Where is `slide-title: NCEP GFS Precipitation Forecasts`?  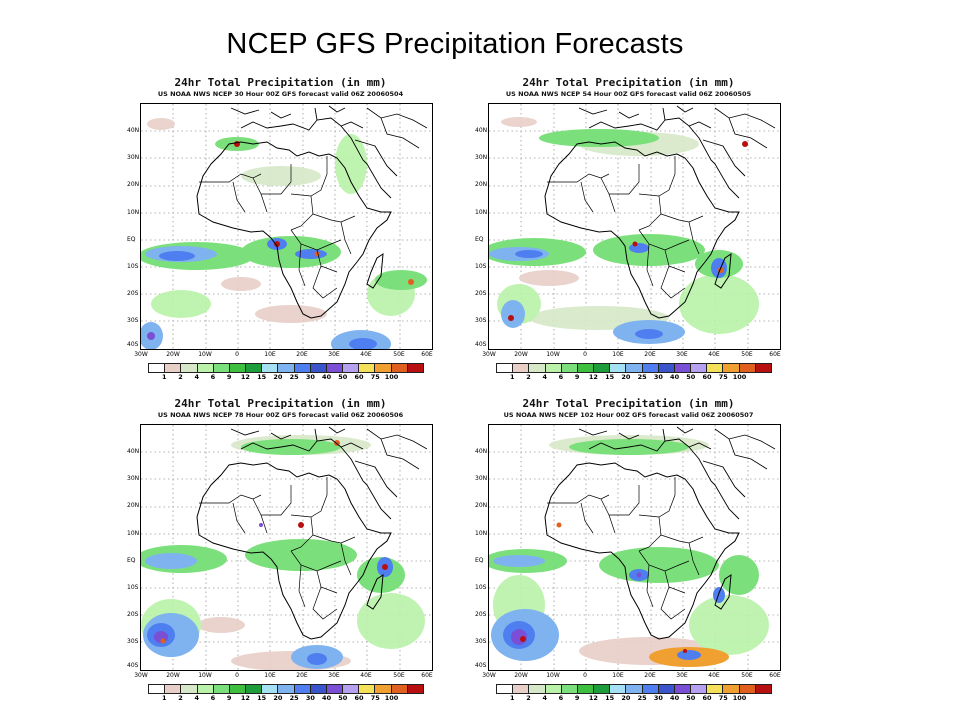
slide-title: NCEP GFS Precipitation Forecasts is located at coordinates (455, 44).